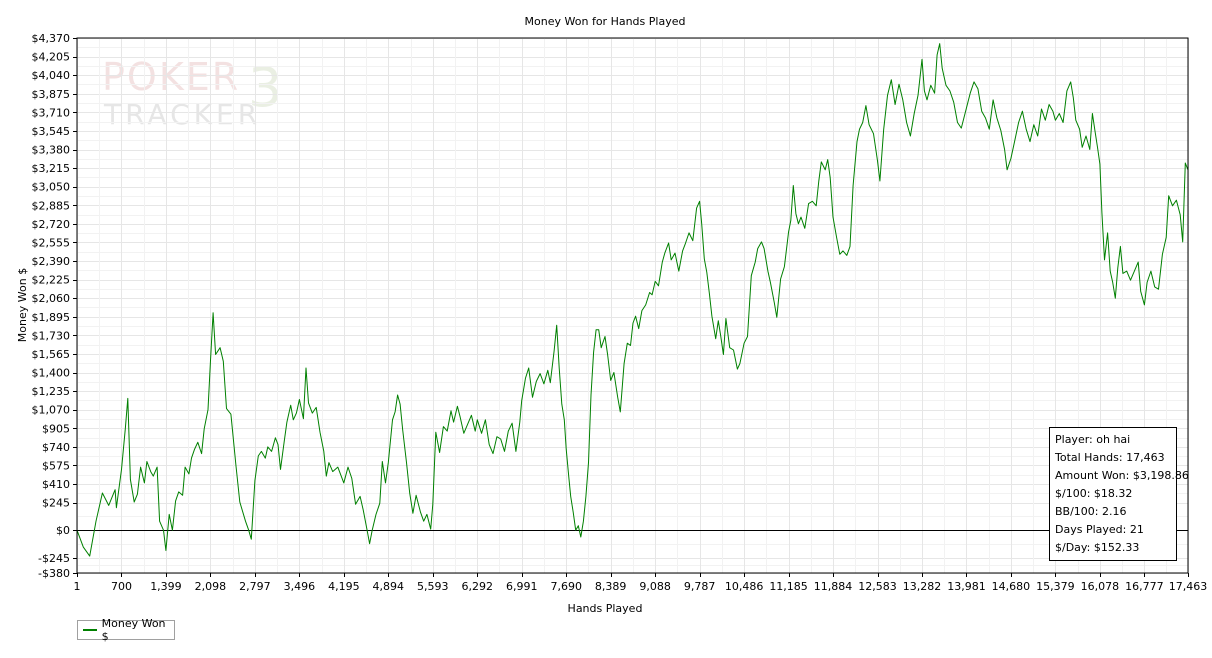 The image size is (1212, 658). I want to click on x-tick-label: 14,680, so click(1011, 586).